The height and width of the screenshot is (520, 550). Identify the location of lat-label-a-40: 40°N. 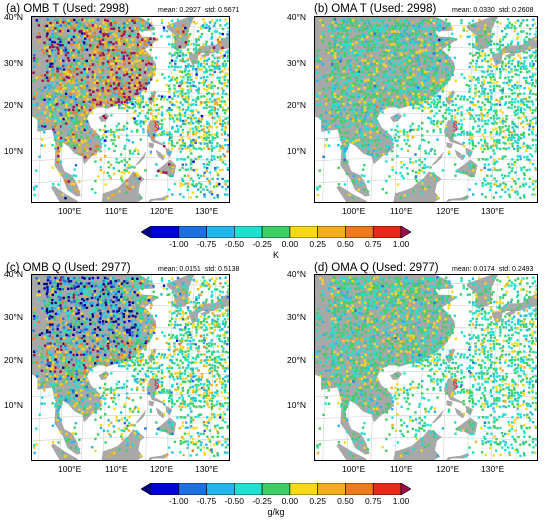
(13, 17).